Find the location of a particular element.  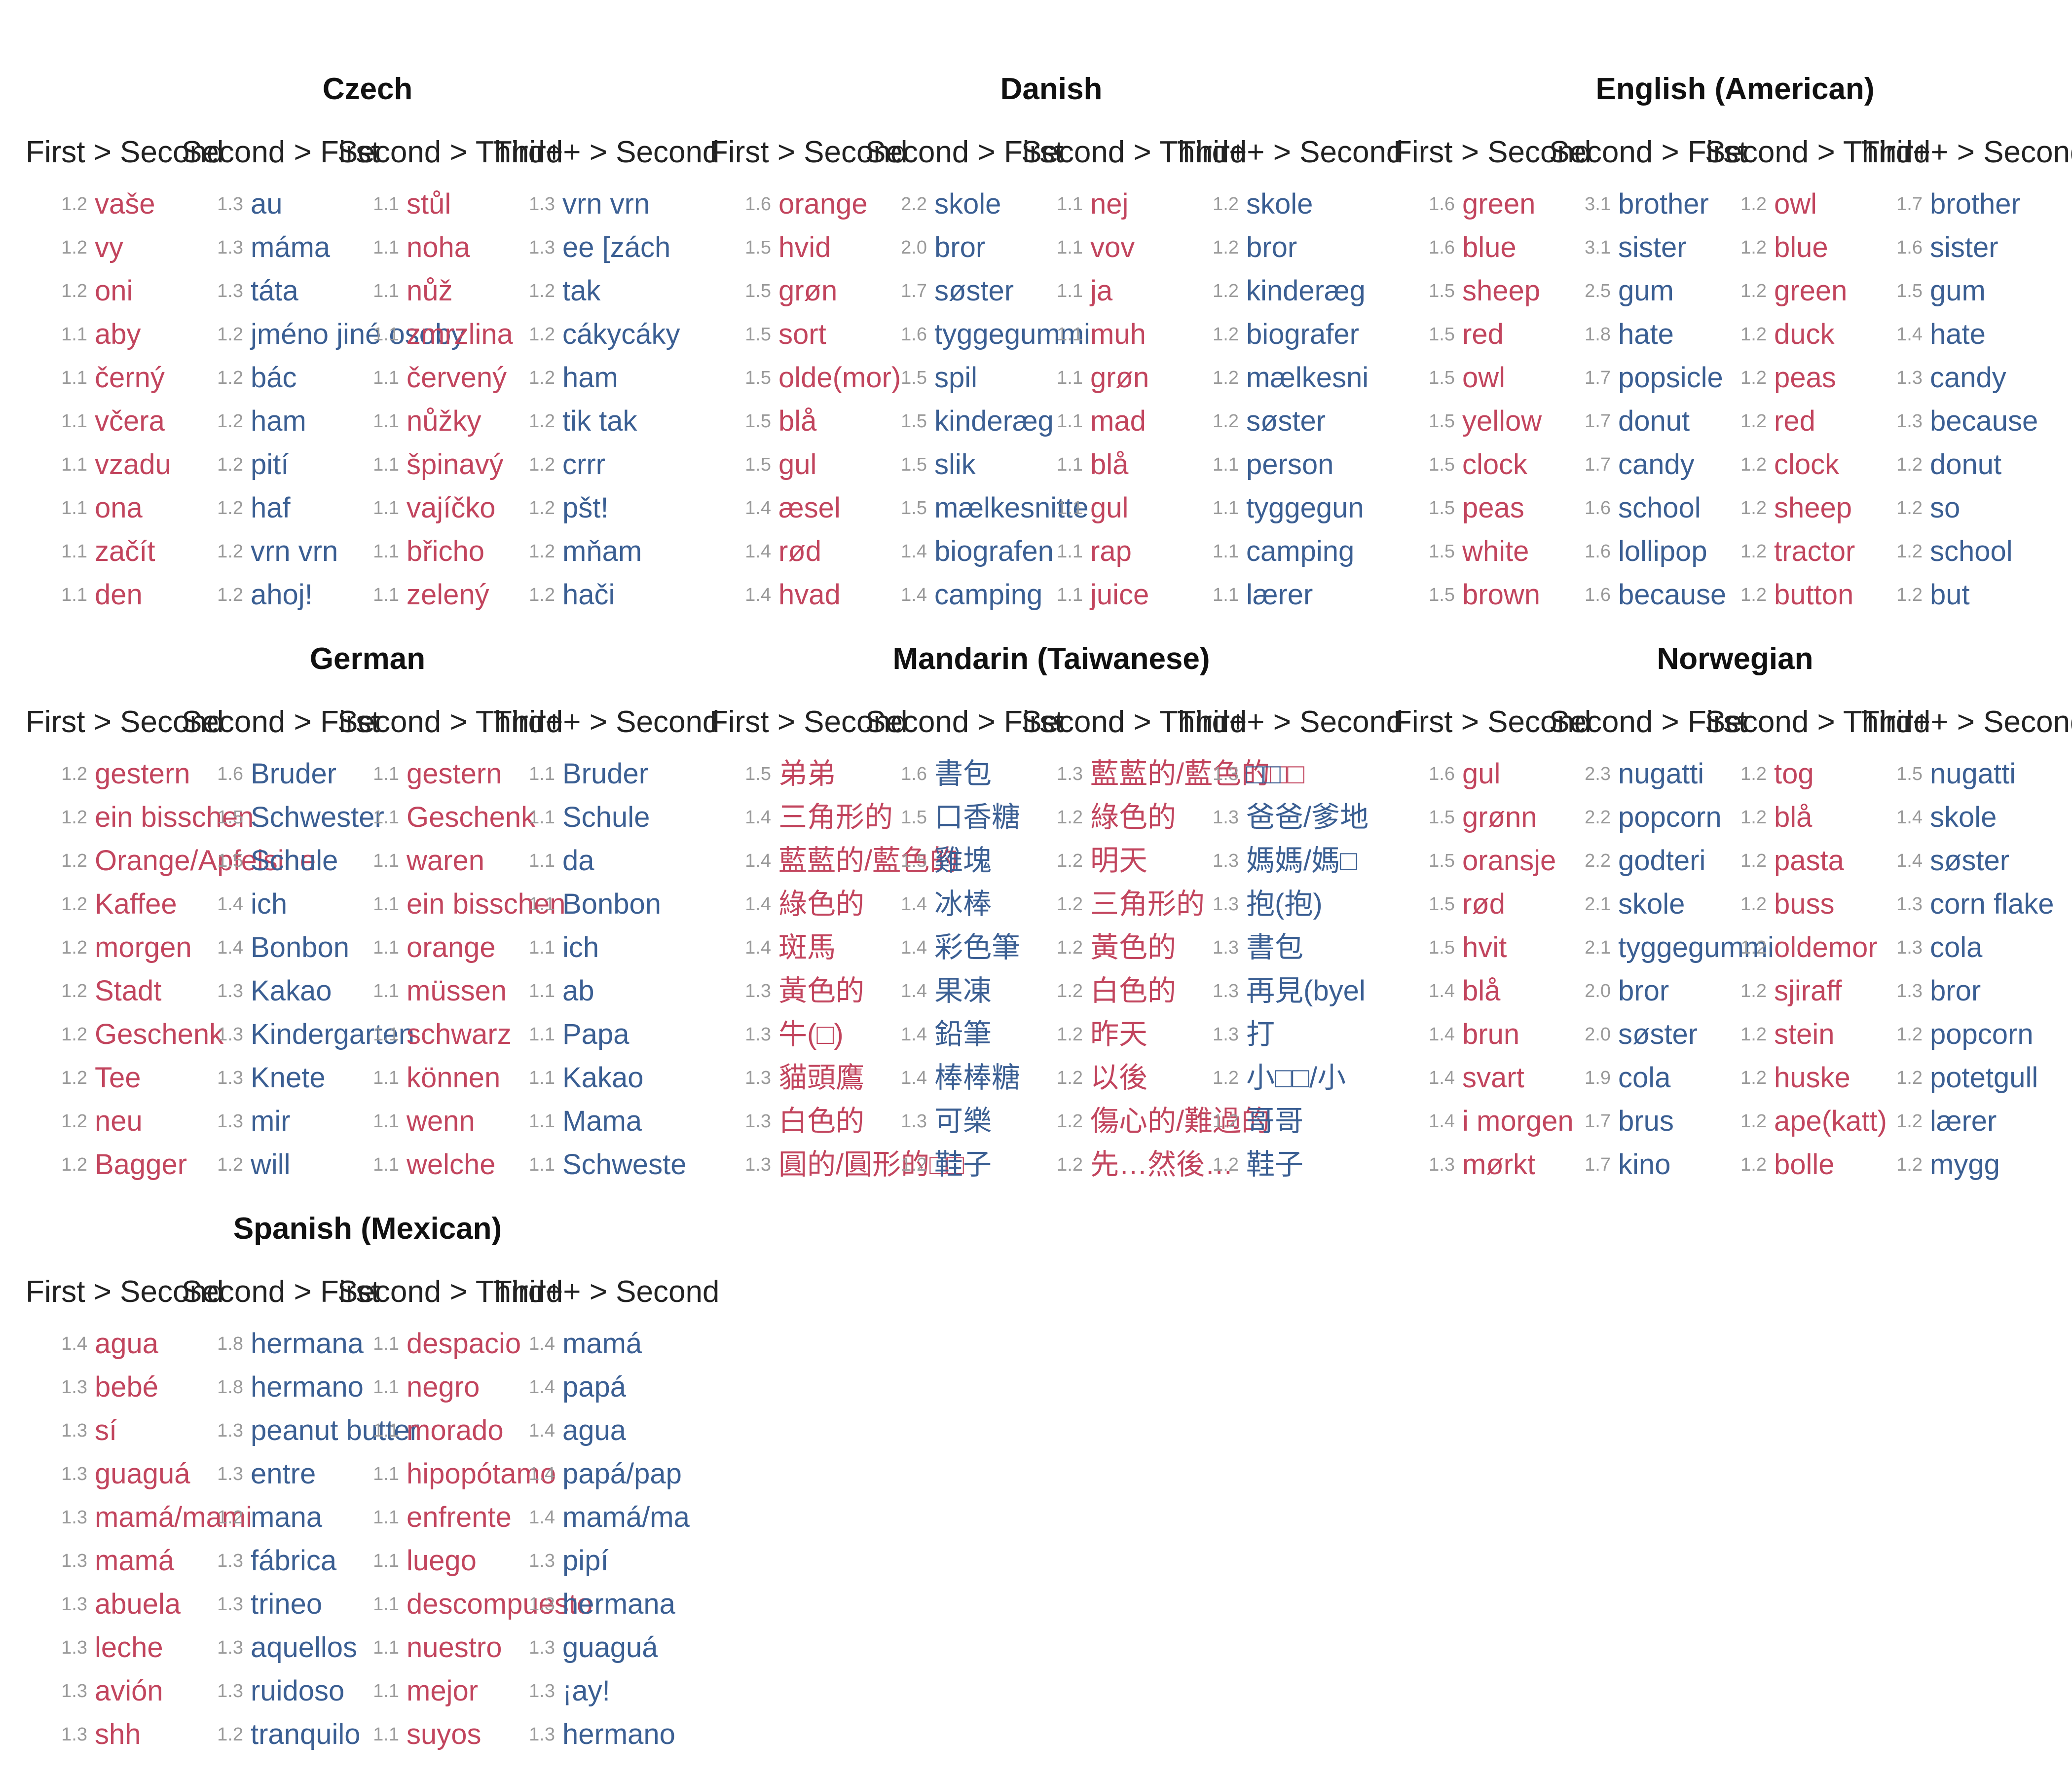

word-label: søster is located at coordinates (1970, 861).